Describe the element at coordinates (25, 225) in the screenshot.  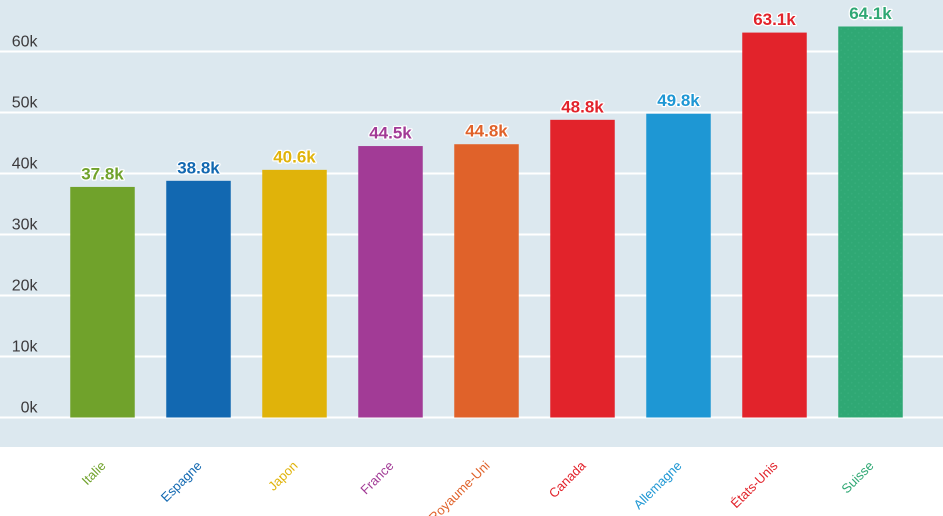
I see `svg-text: 30k` at that location.